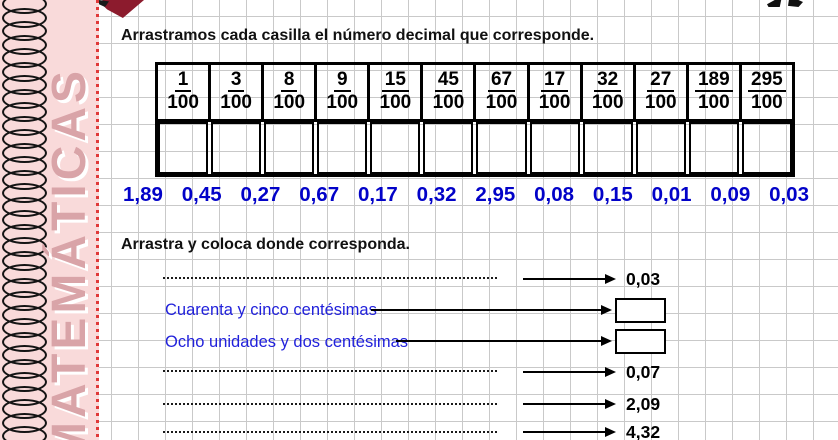 The width and height of the screenshot is (838, 440). What do you see at coordinates (291, 92) in the screenshot?
I see `fraction-cell: 8 100` at bounding box center [291, 92].